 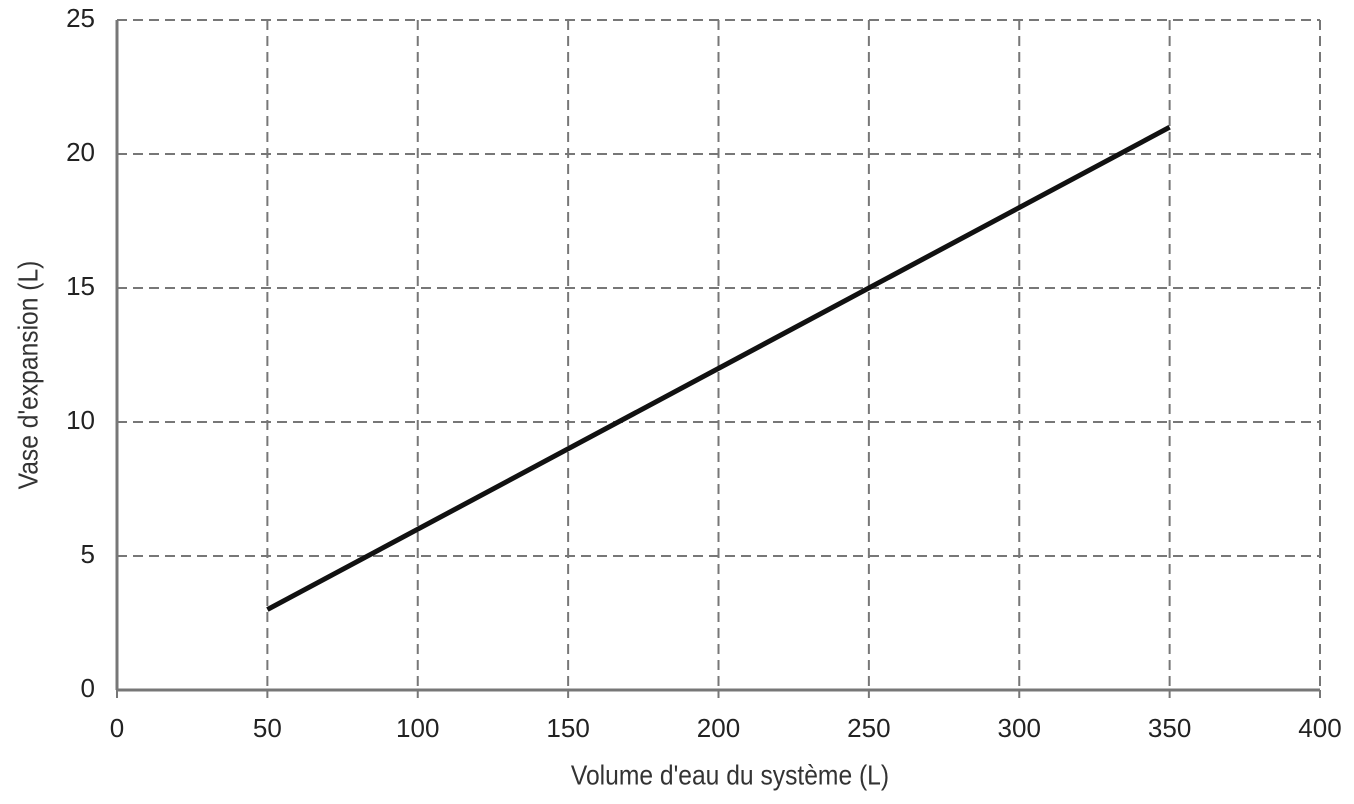 I want to click on y-tick-label: 5, so click(x=88, y=554).